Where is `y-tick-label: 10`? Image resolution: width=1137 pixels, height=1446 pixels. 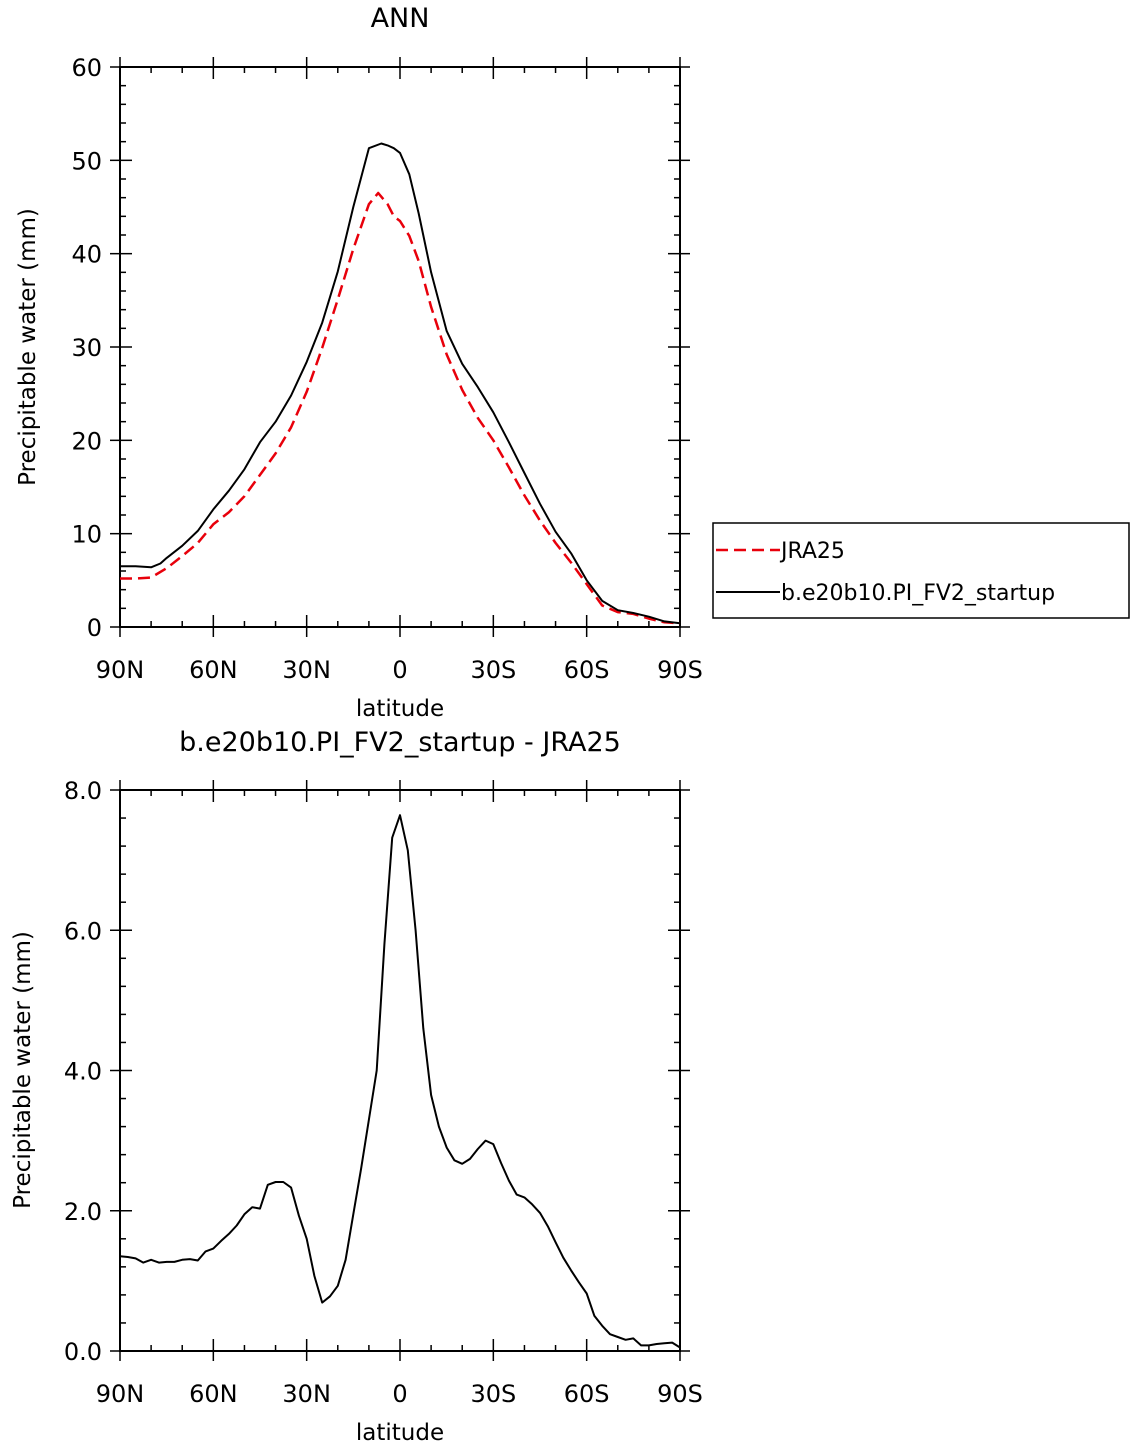 y-tick-label: 10 is located at coordinates (86, 535).